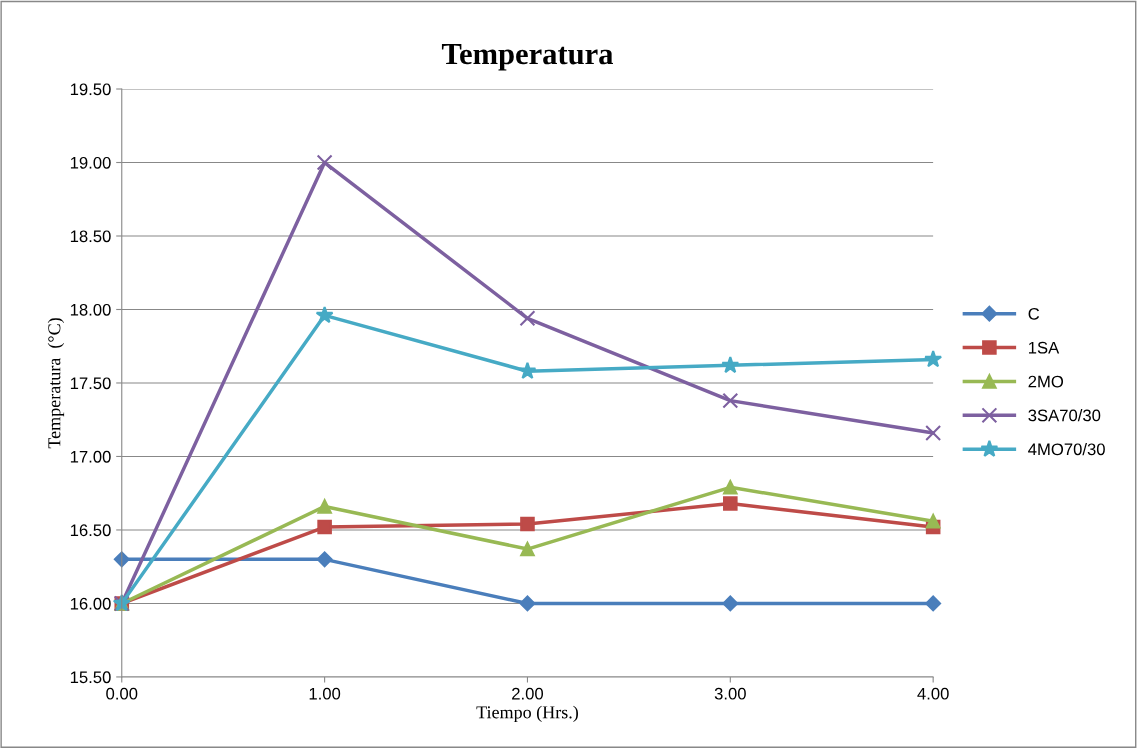 The height and width of the screenshot is (748, 1138). What do you see at coordinates (90, 309) in the screenshot?
I see `y-tick-label: 18.00` at bounding box center [90, 309].